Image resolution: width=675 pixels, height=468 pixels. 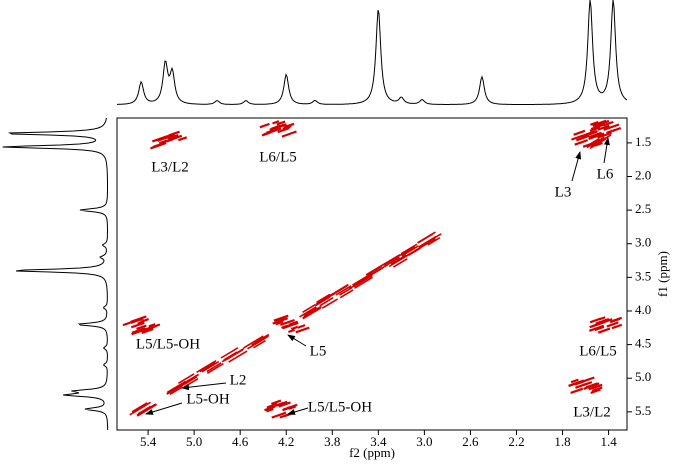 What do you see at coordinates (643, 275) in the screenshot?
I see `y-tick-label: 3.5` at bounding box center [643, 275].